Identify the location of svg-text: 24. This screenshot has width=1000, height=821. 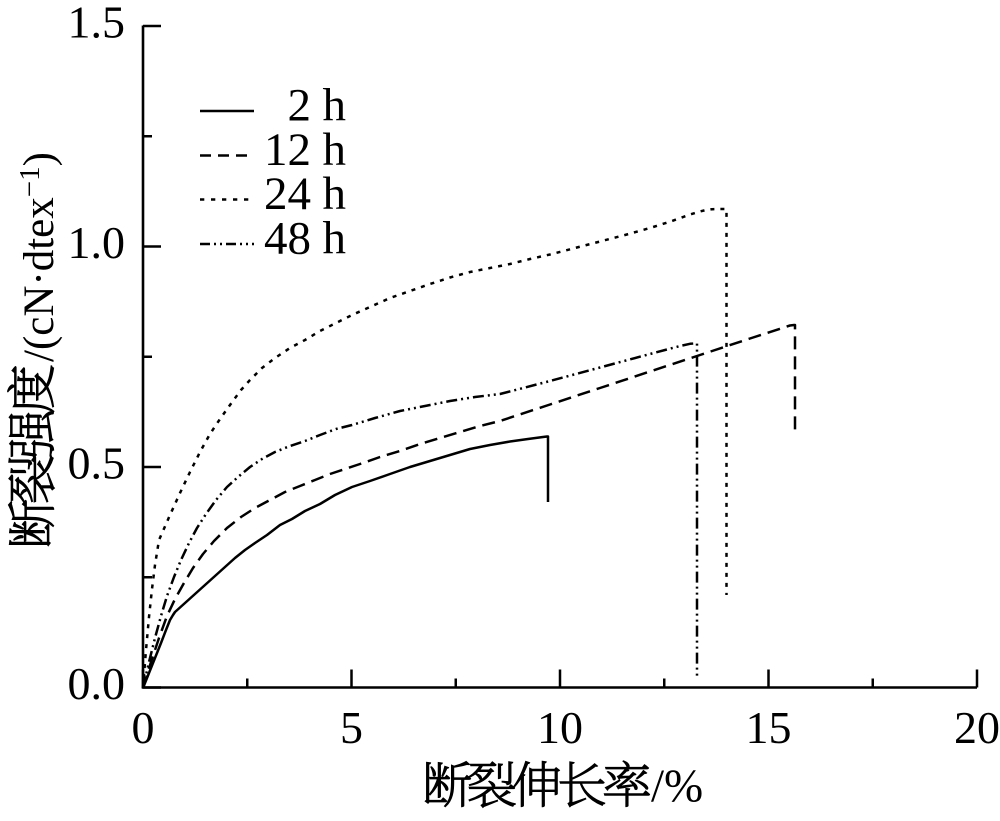
(287, 194).